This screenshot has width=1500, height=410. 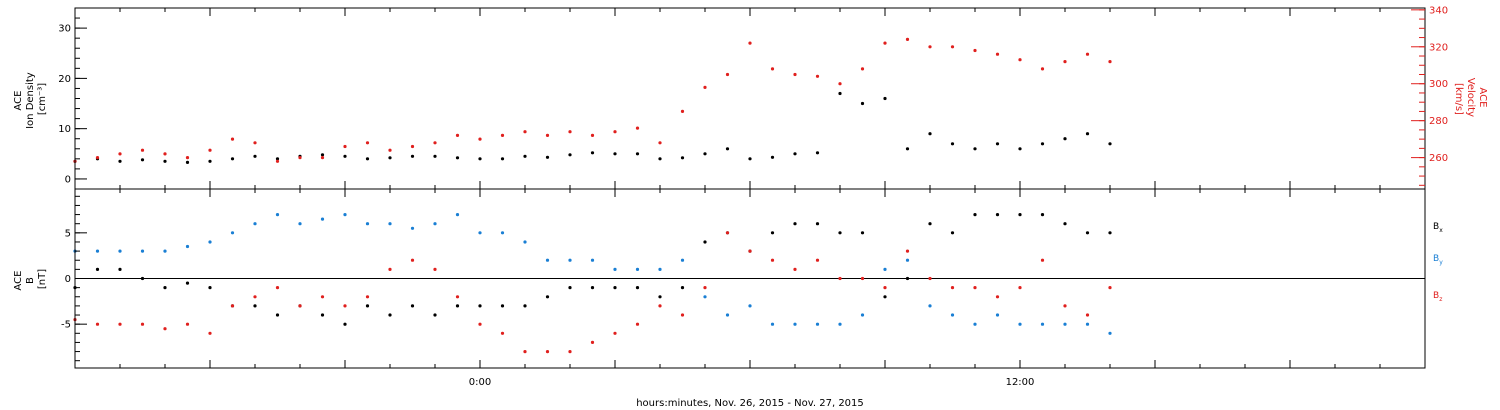 What do you see at coordinates (1470, 99) in the screenshot?
I see `right-axis-label-top: ACE Velocity [km/s]` at bounding box center [1470, 99].